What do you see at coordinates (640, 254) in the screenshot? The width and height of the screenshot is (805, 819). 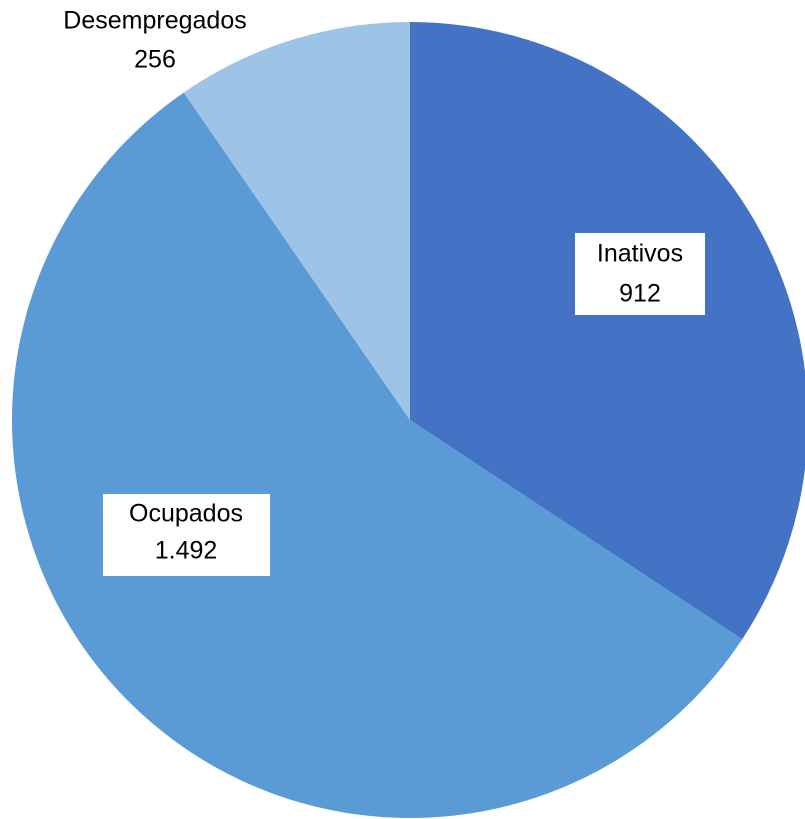 I see `slice-label: Inativos` at bounding box center [640, 254].